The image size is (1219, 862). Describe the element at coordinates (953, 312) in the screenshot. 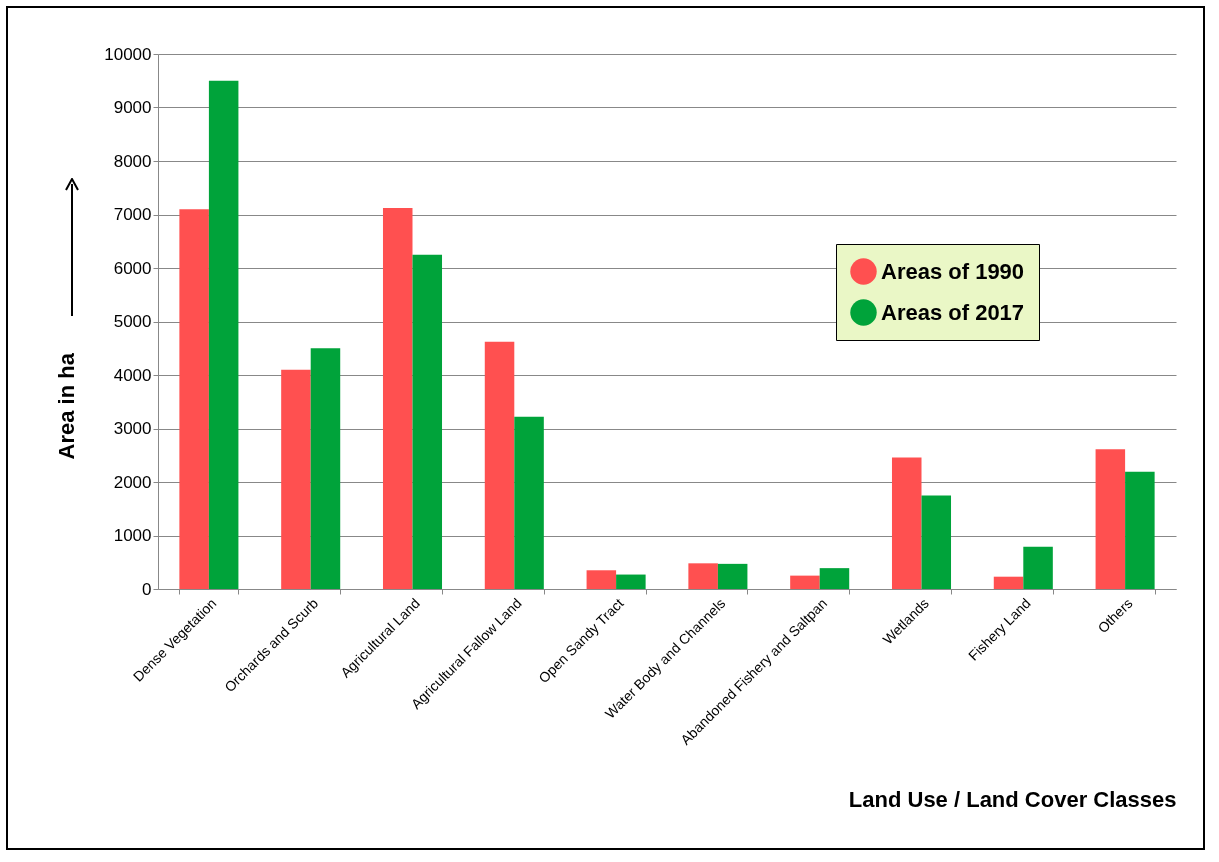

I see `legend-label: Areas of 2017` at that location.